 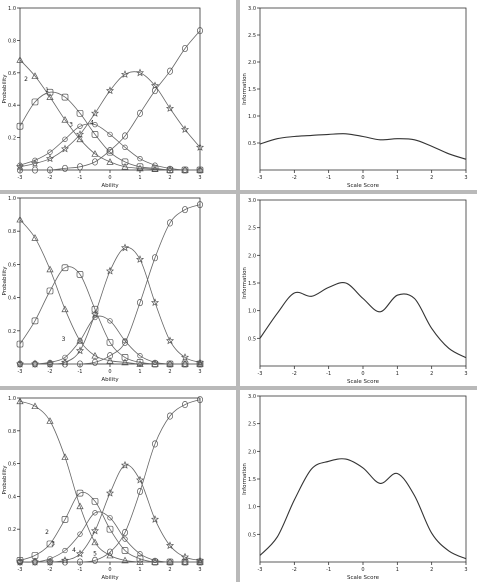 I want to click on y-tick-label: 2.0, so click(x=252, y=256).